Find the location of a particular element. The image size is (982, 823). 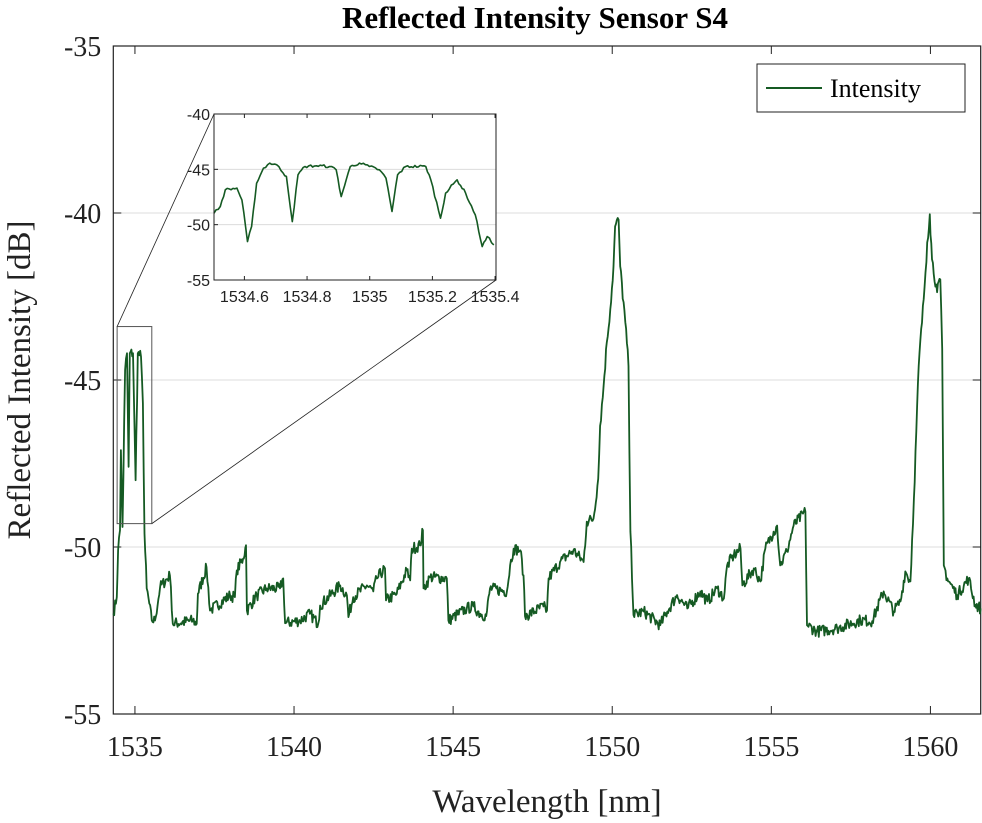

x-axis-label: Wavelength [nm] is located at coordinates (546, 802).